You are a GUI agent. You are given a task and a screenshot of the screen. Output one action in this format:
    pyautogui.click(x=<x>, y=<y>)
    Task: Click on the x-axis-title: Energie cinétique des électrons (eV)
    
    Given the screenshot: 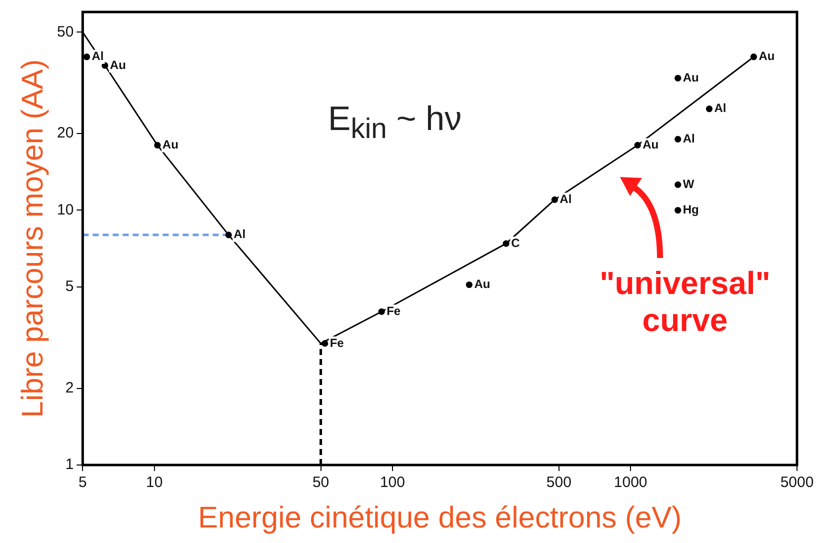 What is the action you would take?
    pyautogui.click(x=440, y=517)
    